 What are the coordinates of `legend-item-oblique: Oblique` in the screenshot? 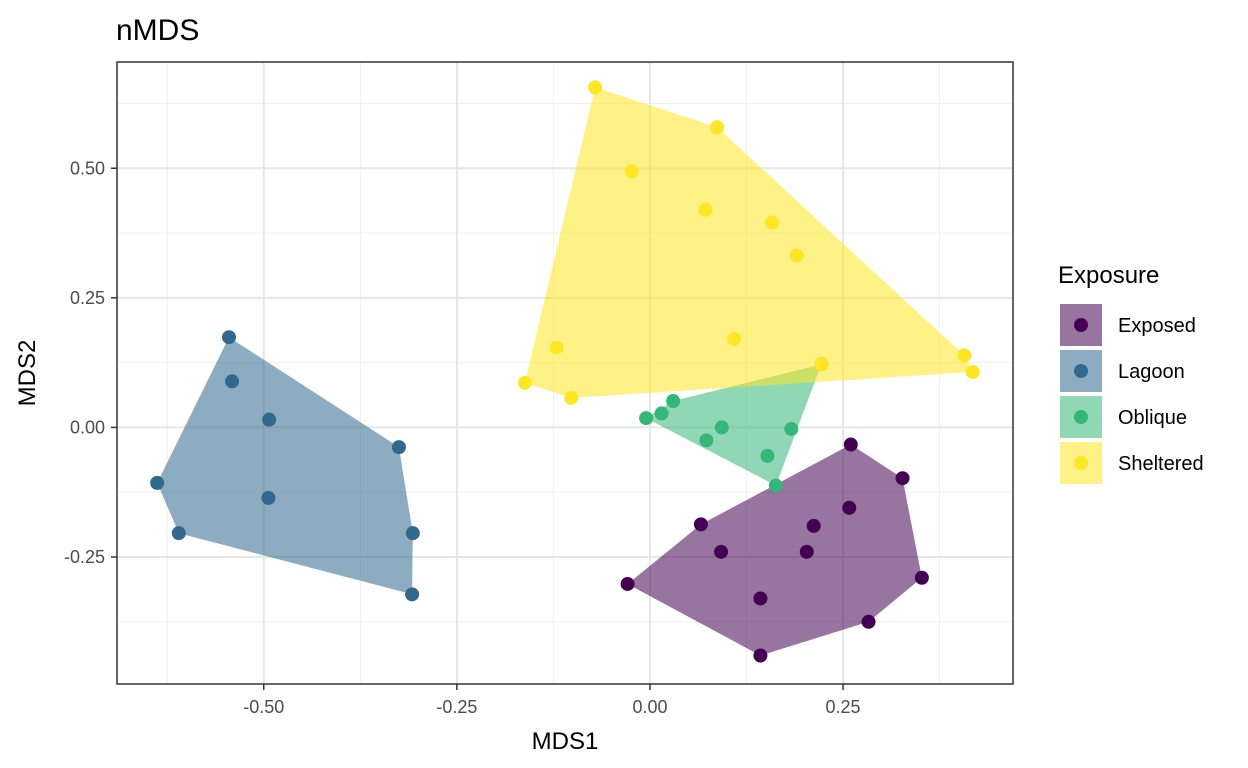 It's located at (1123, 417).